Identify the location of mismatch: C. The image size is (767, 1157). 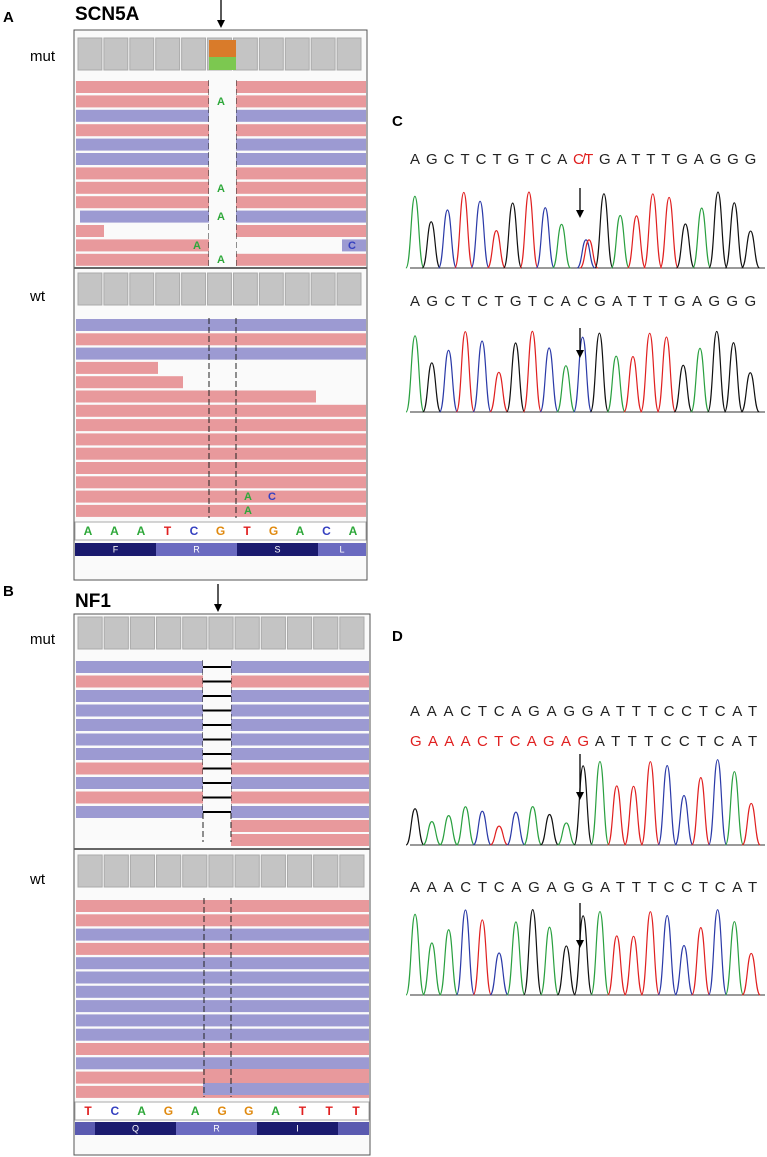
(352, 246).